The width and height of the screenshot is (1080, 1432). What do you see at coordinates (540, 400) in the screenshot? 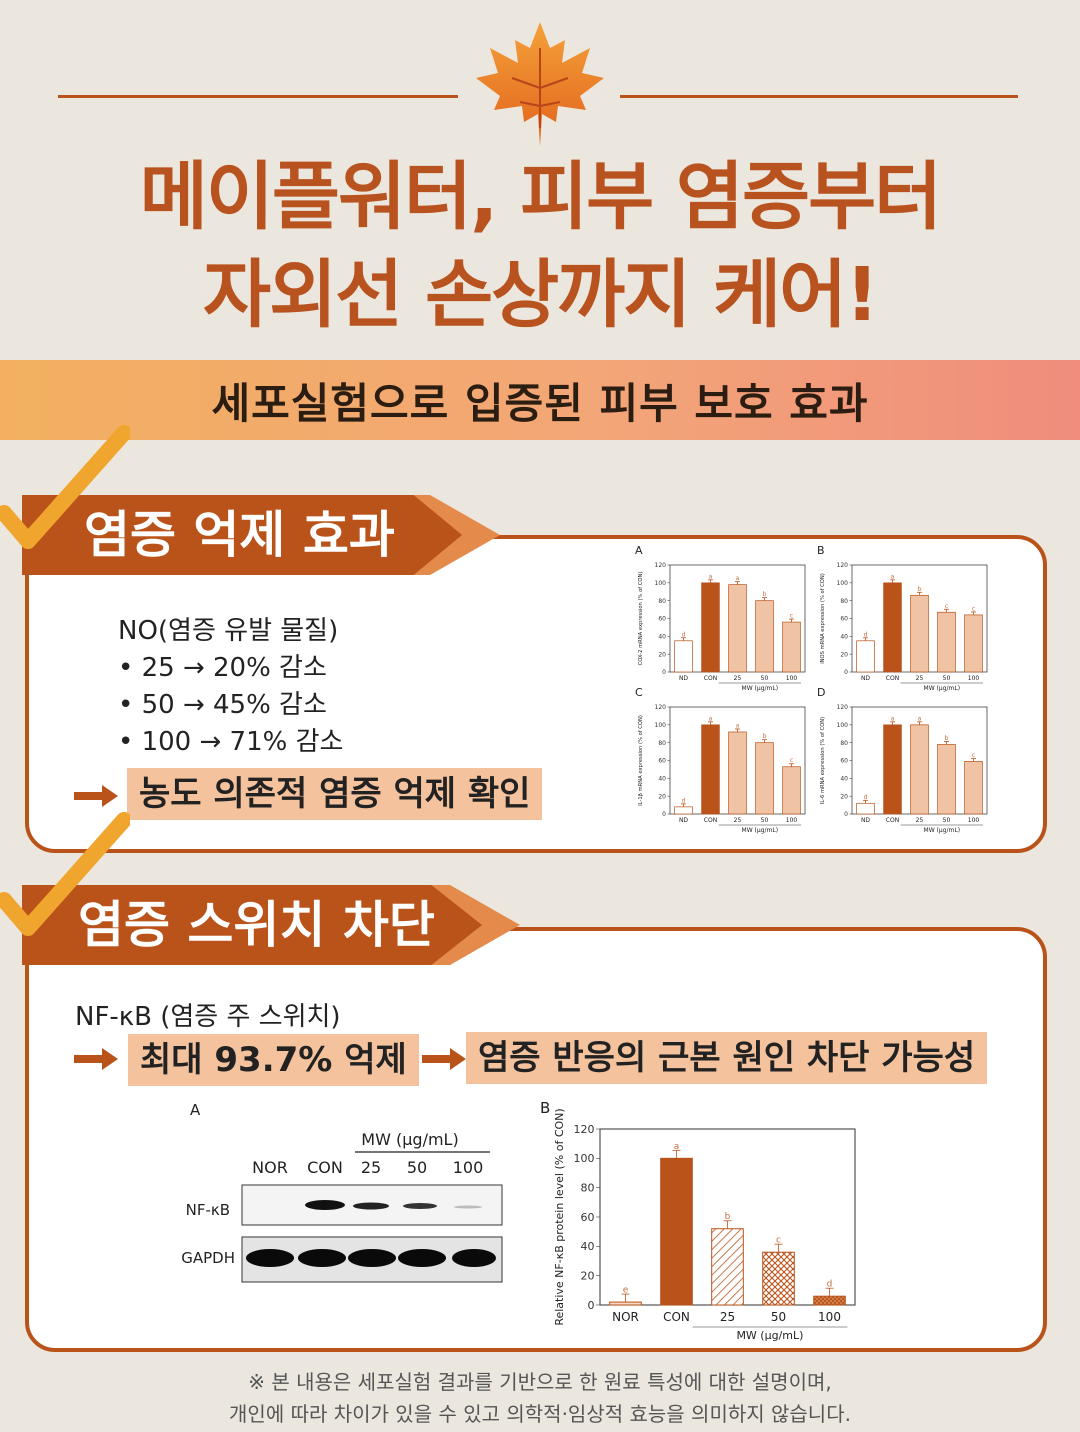
I see `subtitle-banner` at bounding box center [540, 400].